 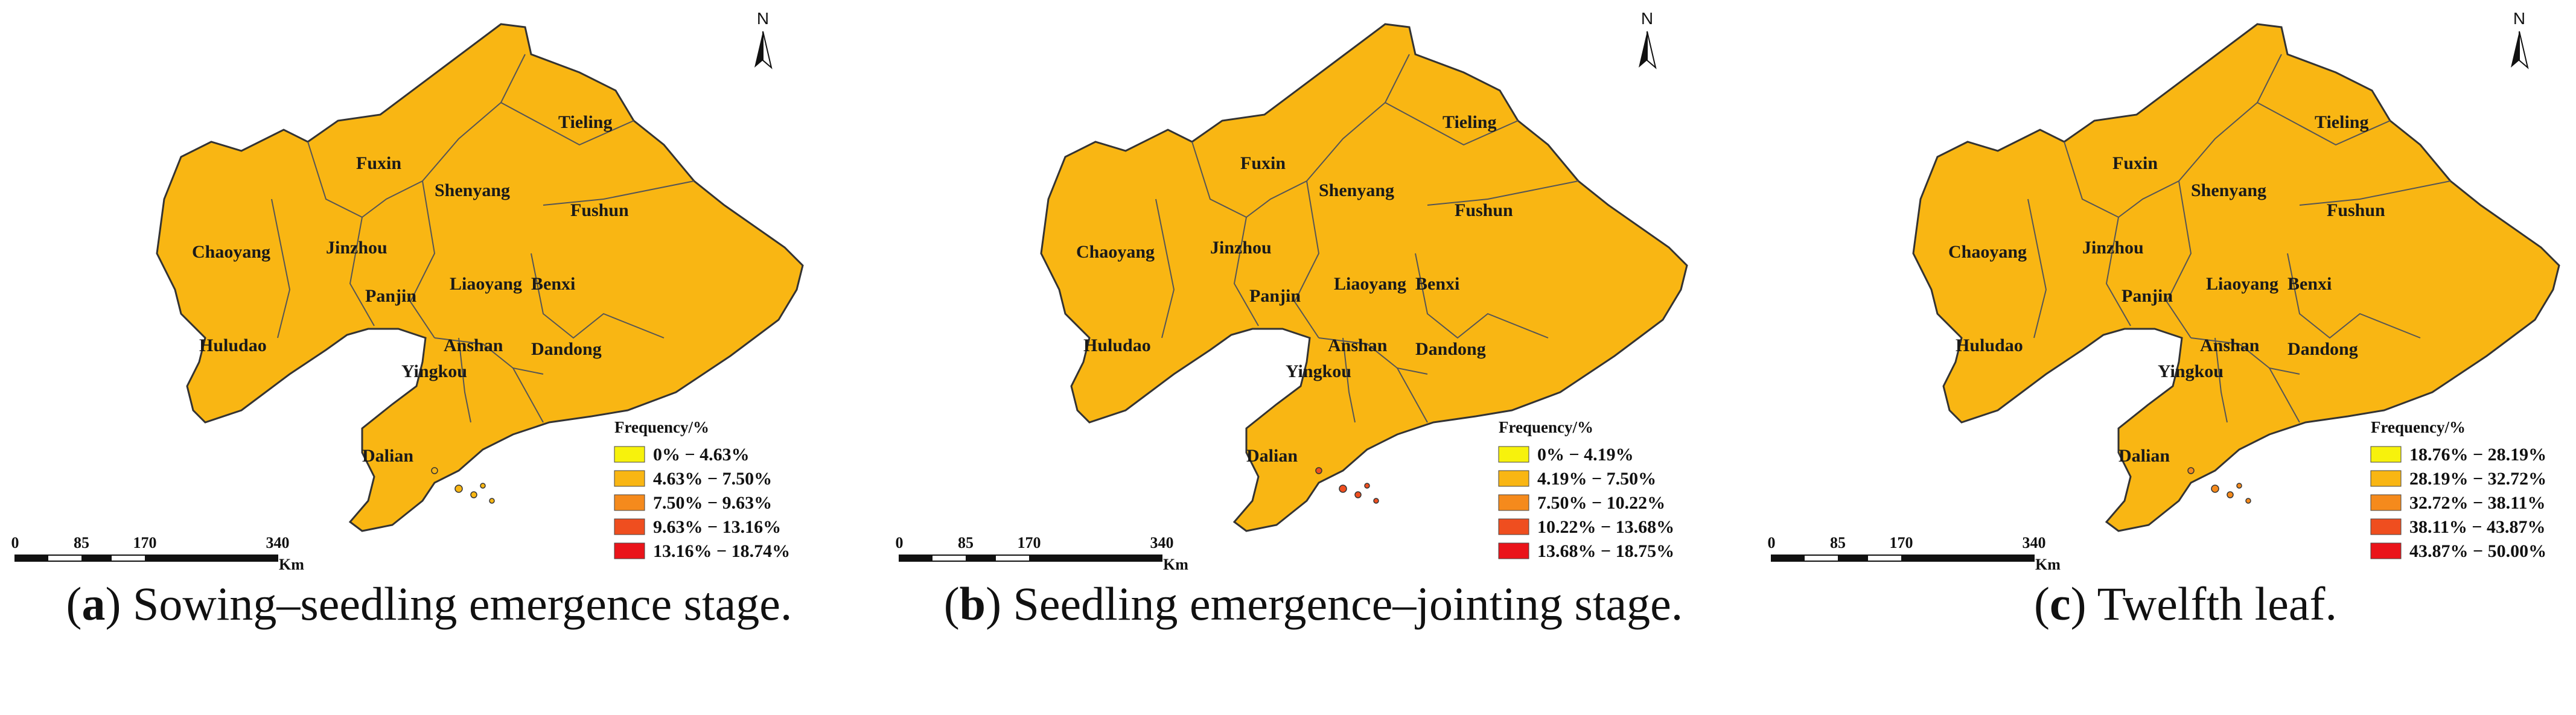 I want to click on legend-label: 0% − 4.19%, so click(x=1585, y=455).